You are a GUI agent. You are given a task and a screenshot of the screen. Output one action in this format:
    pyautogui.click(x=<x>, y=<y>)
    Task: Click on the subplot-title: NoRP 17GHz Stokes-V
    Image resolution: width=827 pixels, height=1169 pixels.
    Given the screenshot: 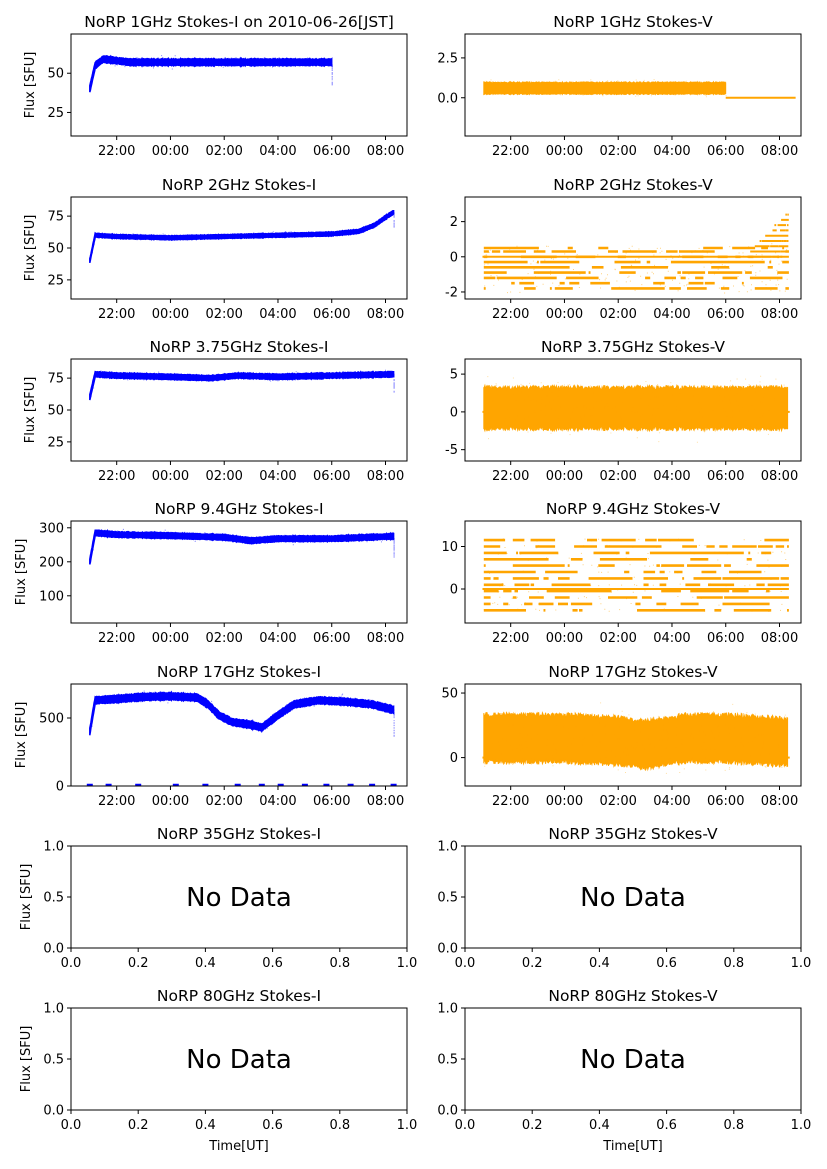 What is the action you would take?
    pyautogui.click(x=633, y=672)
    